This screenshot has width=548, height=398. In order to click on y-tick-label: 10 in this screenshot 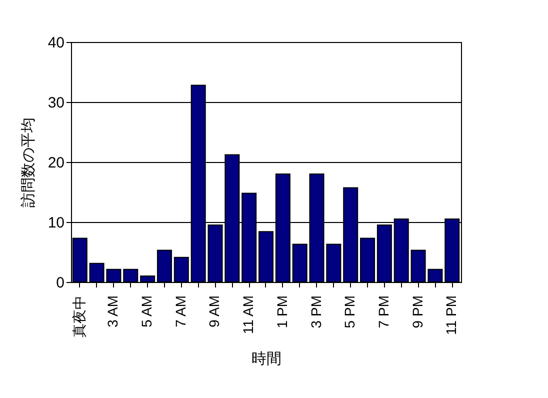, I will do `click(56, 223)`.